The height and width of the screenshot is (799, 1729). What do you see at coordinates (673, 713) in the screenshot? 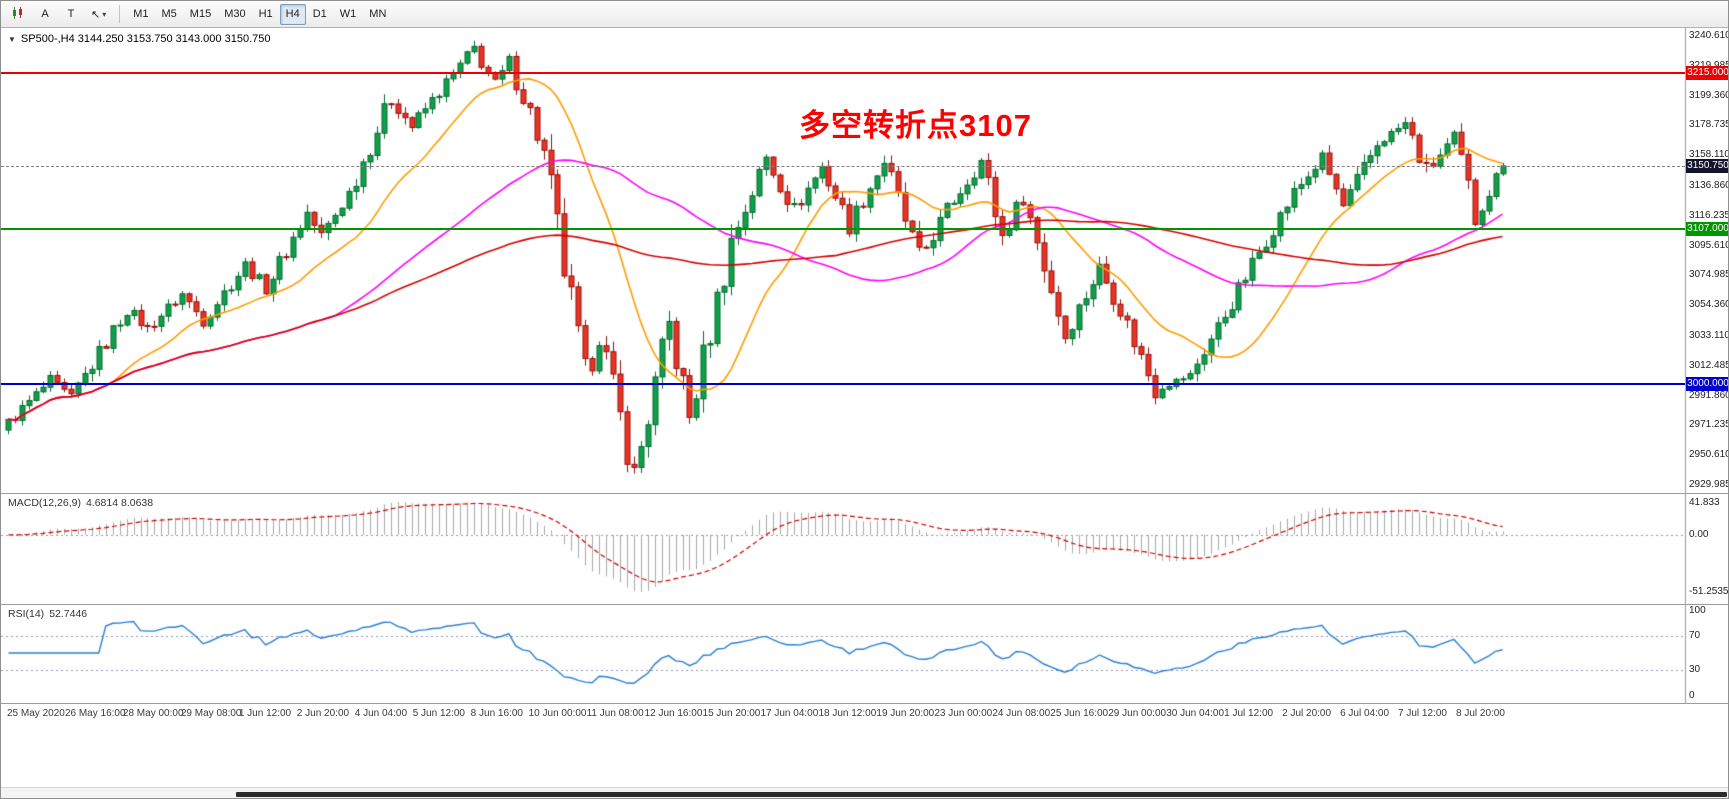
I see `time-axis-label: 12 Jun 16:00` at bounding box center [673, 713].